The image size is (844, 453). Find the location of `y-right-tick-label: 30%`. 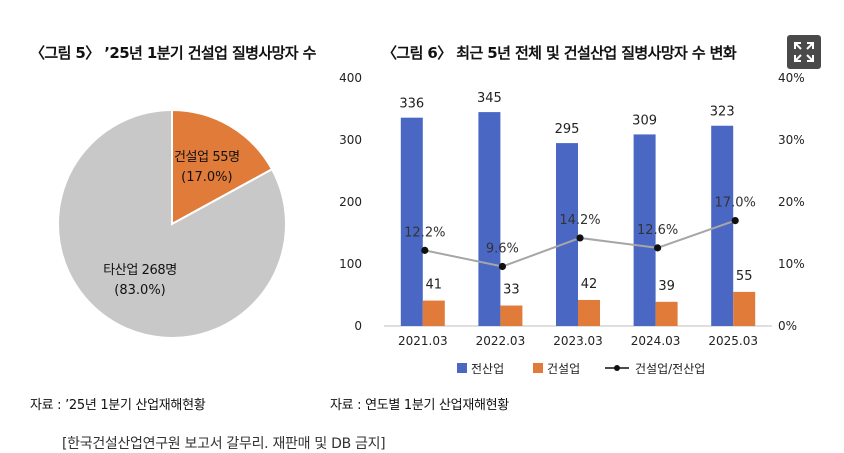

y-right-tick-label: 30% is located at coordinates (791, 140).